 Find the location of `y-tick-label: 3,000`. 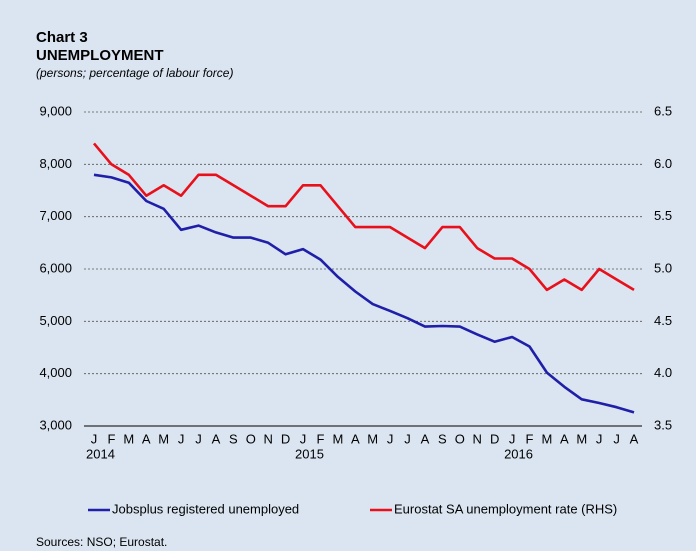

y-tick-label: 3,000 is located at coordinates (55, 424).